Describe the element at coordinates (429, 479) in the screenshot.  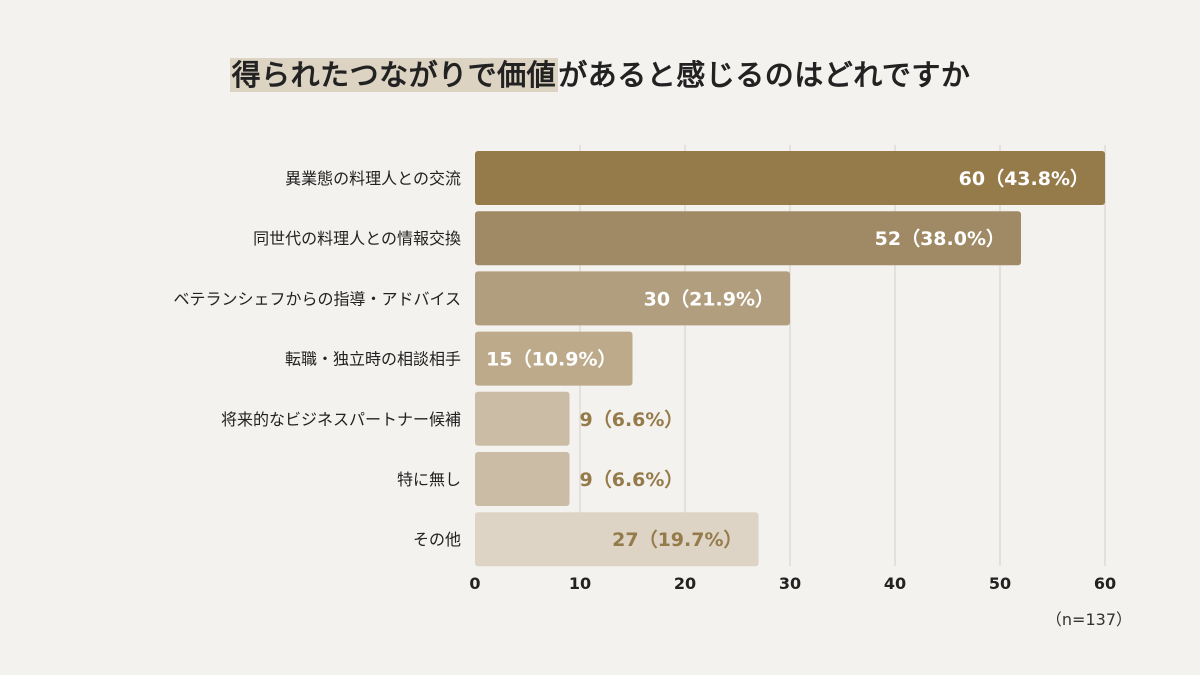
I see `category-label-5: 特に無し` at that location.